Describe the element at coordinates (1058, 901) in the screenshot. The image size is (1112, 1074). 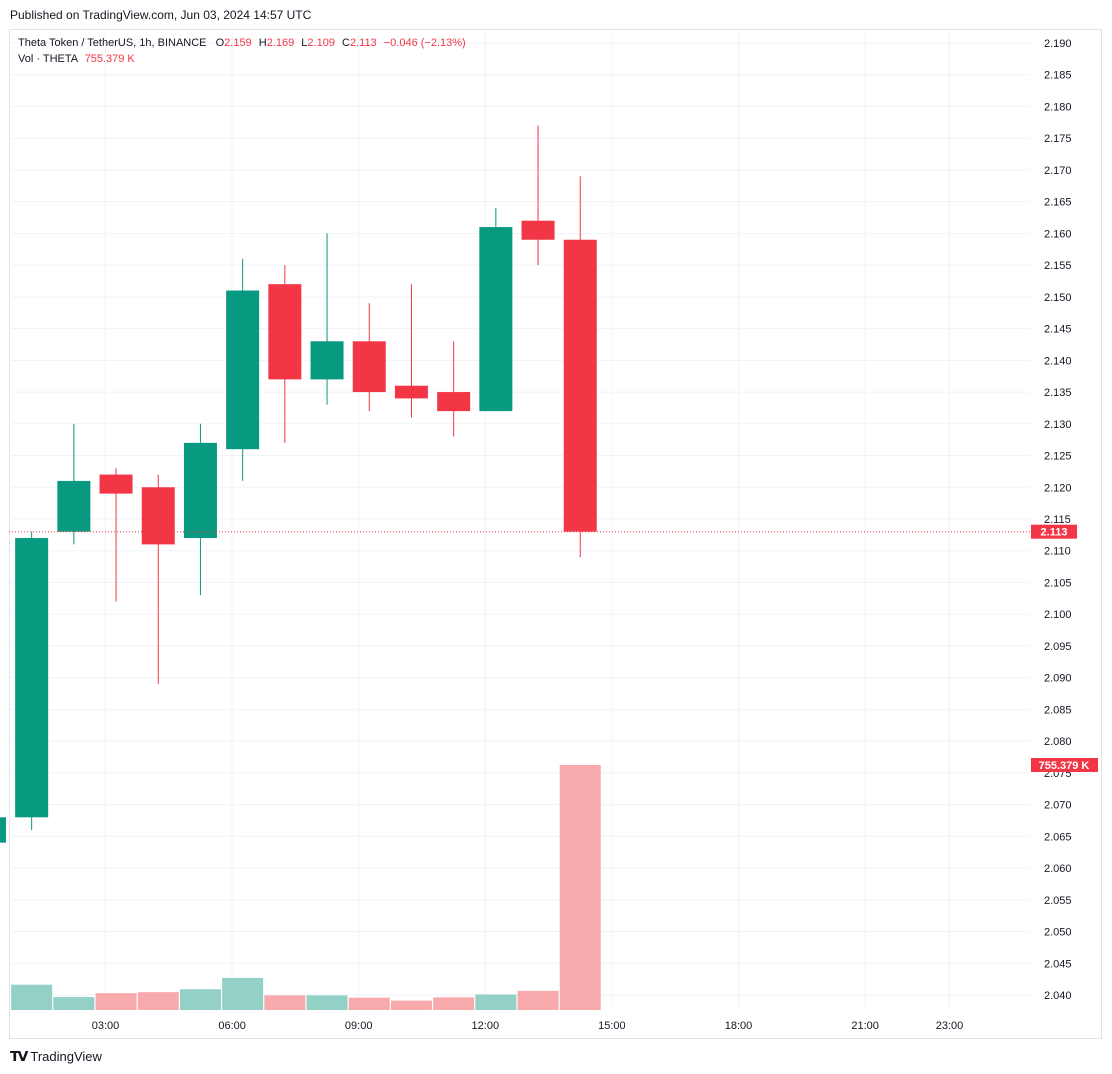
I see `price-tick-label: 2.055` at that location.